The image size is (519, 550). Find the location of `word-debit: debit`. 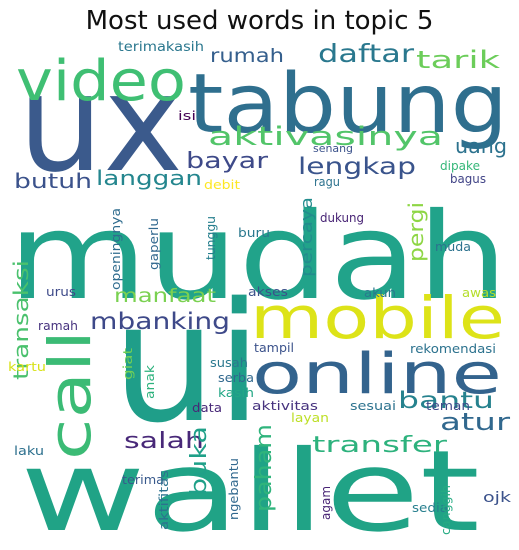

word-debit: debit is located at coordinates (222, 185).